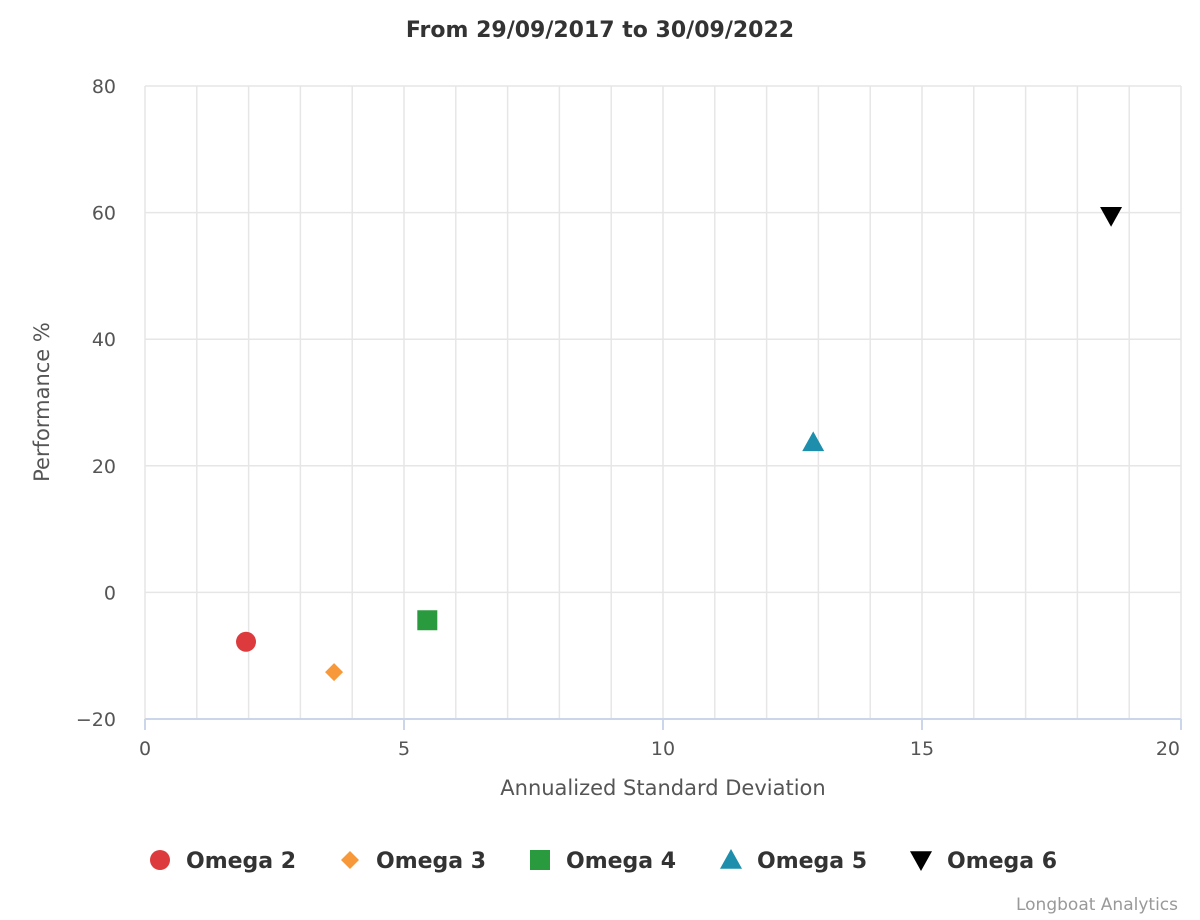 The image size is (1200, 920). Describe the element at coordinates (1097, 905) in the screenshot. I see `credit-label: Longboat Analytics` at that location.